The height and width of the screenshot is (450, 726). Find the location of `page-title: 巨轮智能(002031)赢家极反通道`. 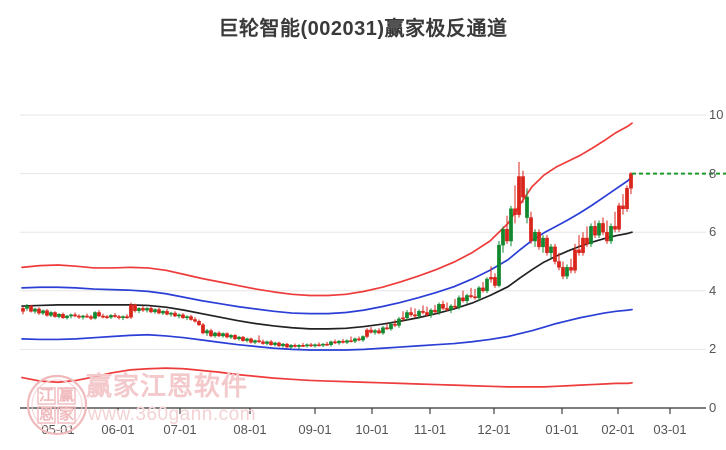

page-title: 巨轮智能(002031)赢家极反通道 is located at coordinates (363, 29).